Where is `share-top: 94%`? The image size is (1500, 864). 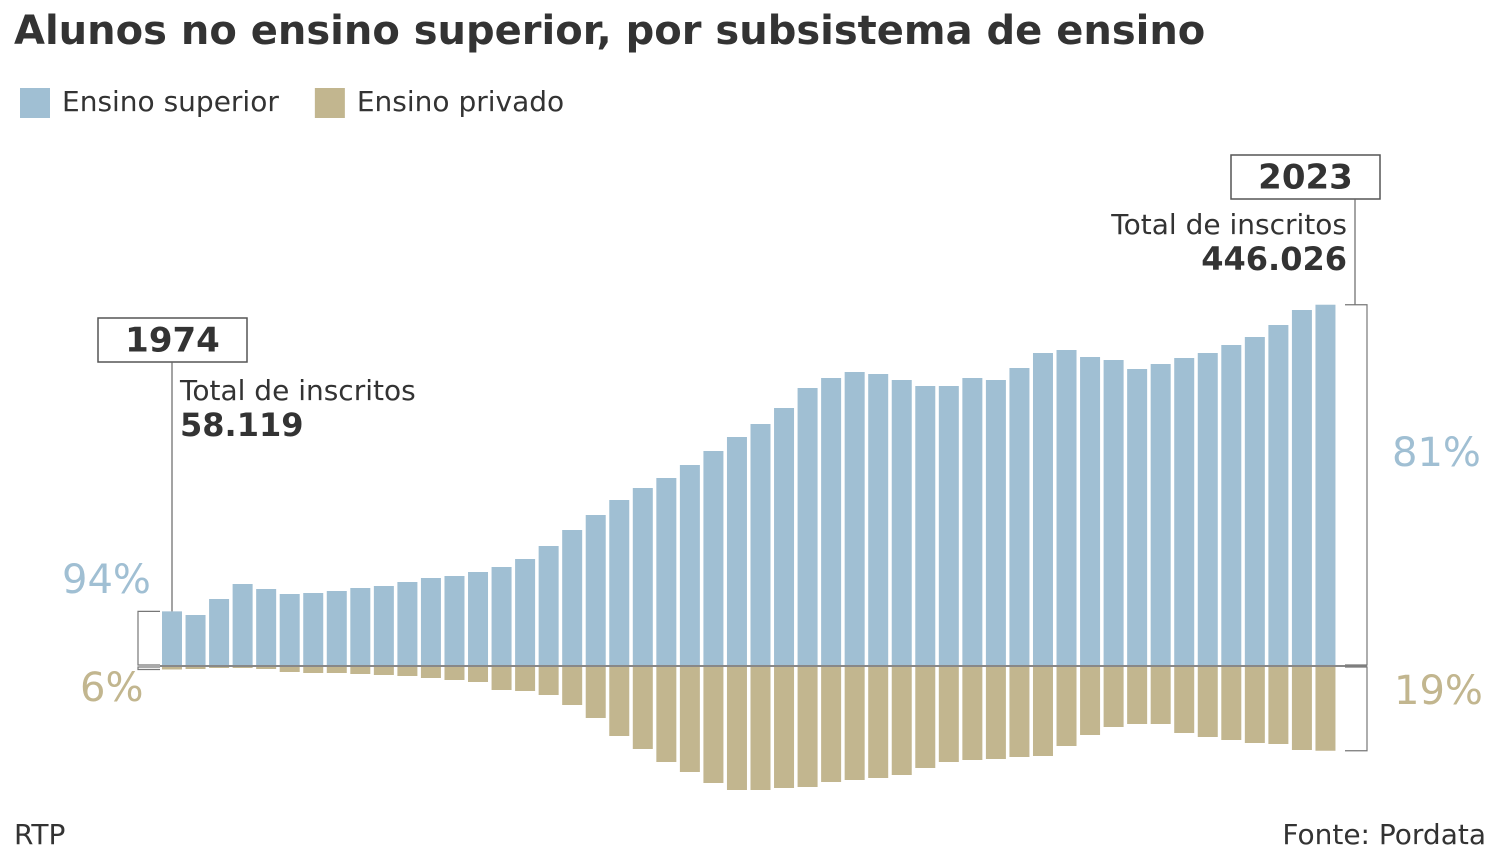
share-top: 94% is located at coordinates (106, 580).